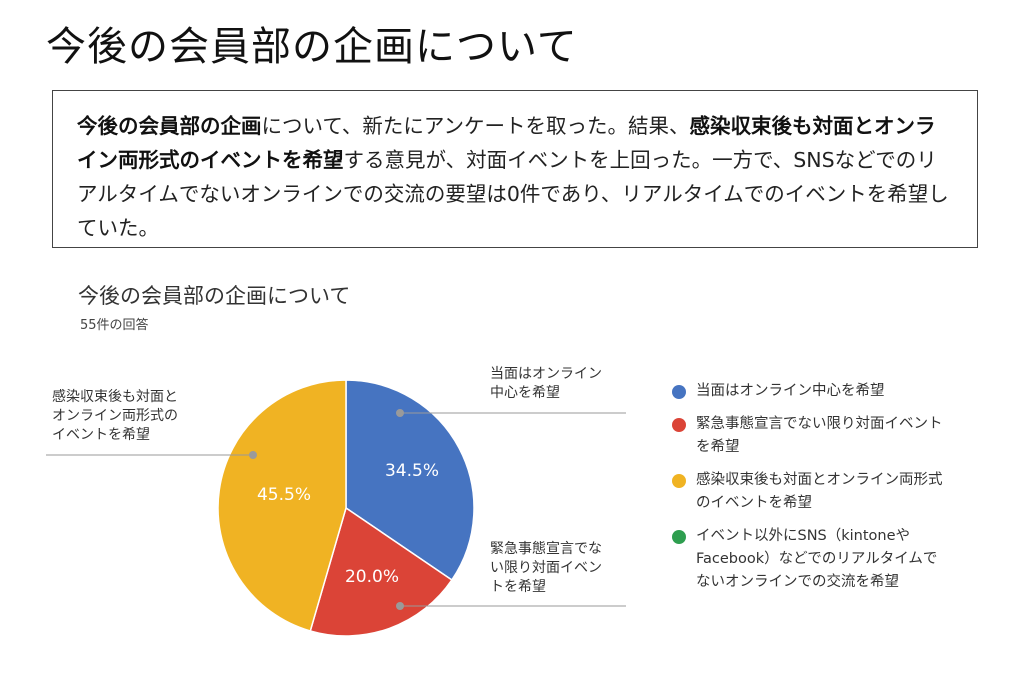 The height and width of the screenshot is (676, 1024). I want to click on chart-title: 今後の会員部の企画について, so click(214, 296).